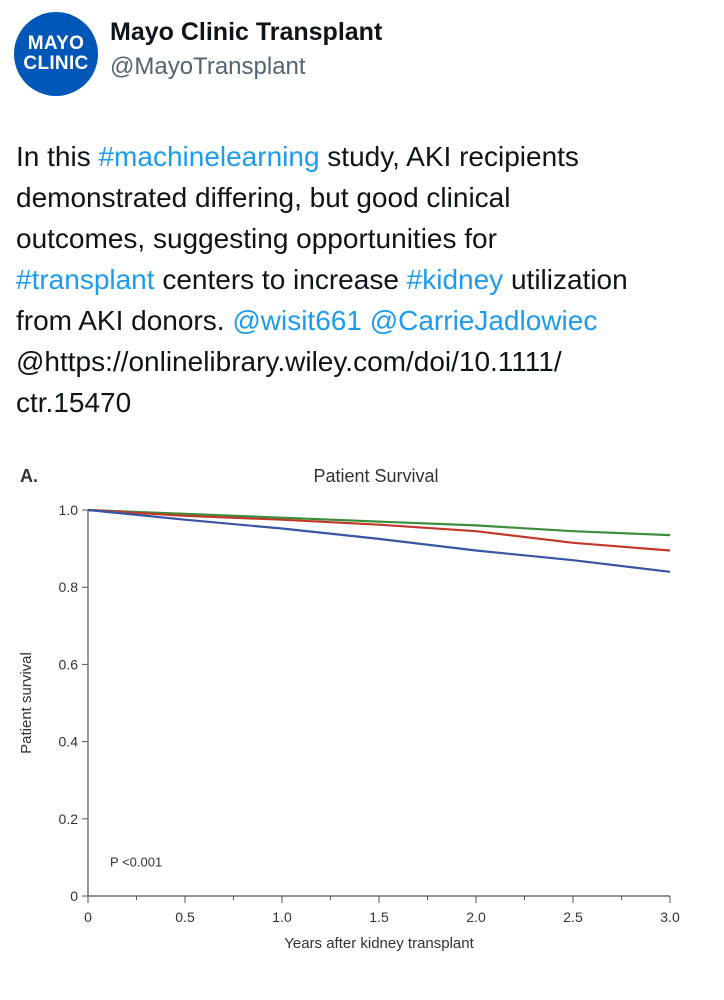  What do you see at coordinates (74, 896) in the screenshot?
I see `y-tick-label: 0` at bounding box center [74, 896].